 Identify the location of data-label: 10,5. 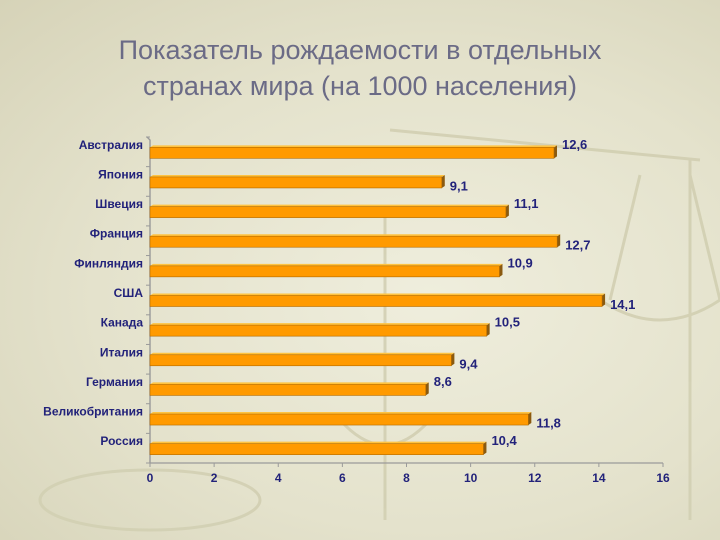
(507, 322).